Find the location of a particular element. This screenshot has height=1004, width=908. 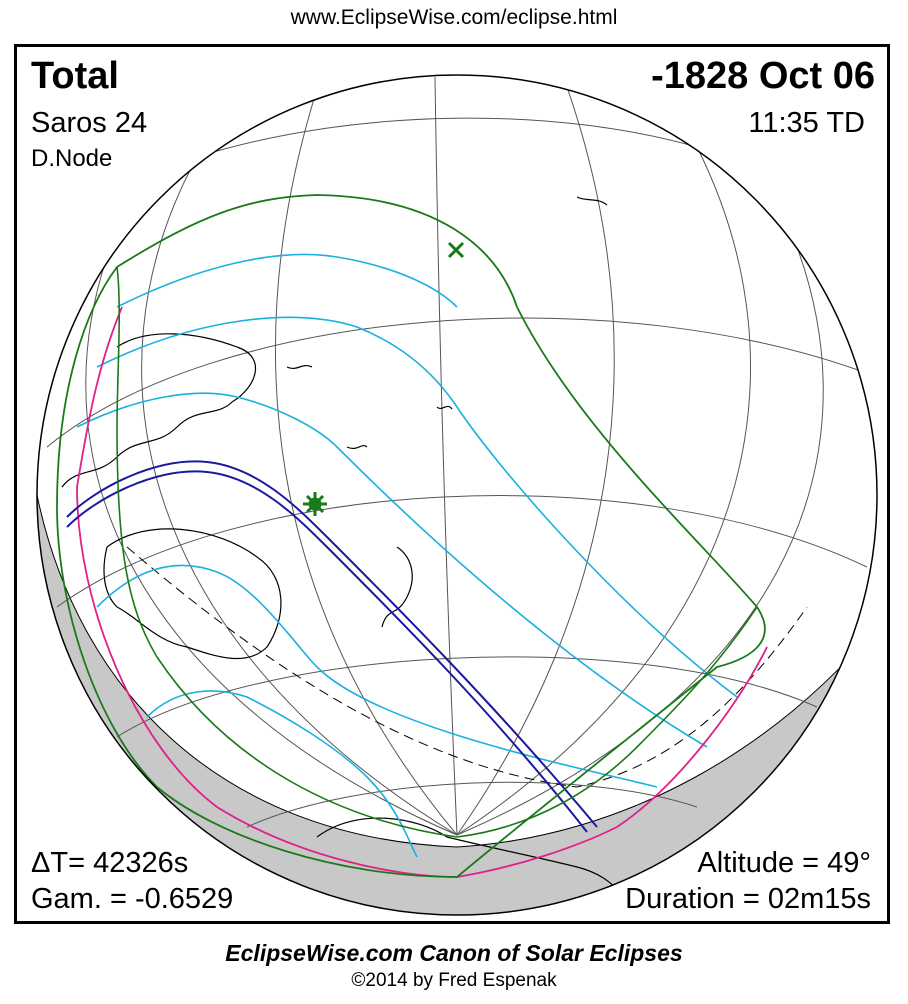

coast-australia is located at coordinates (192, 594).